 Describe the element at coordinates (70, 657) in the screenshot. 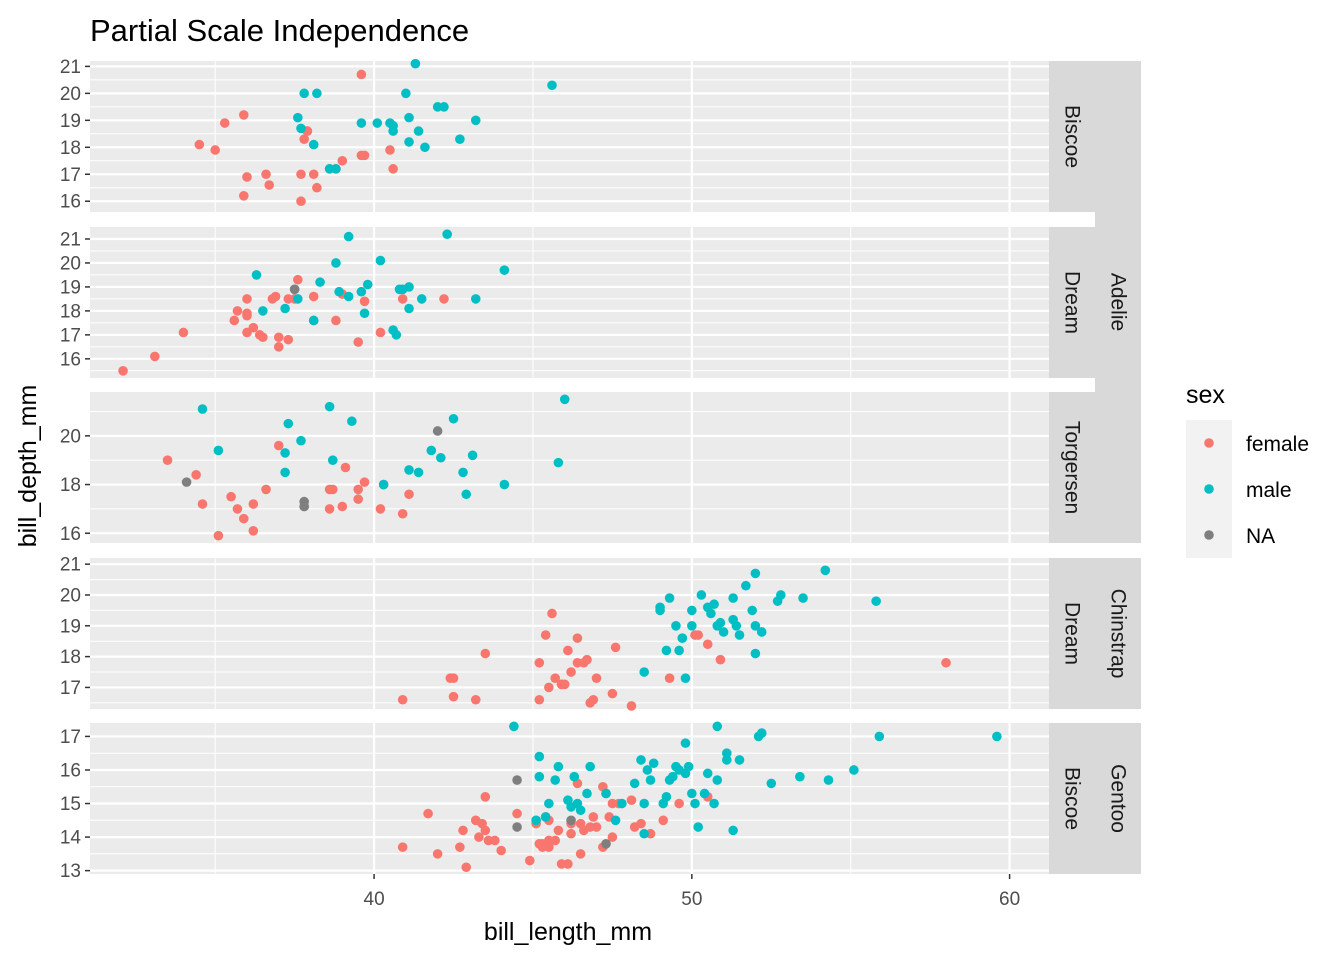

I see `y-tick-label: 18` at that location.